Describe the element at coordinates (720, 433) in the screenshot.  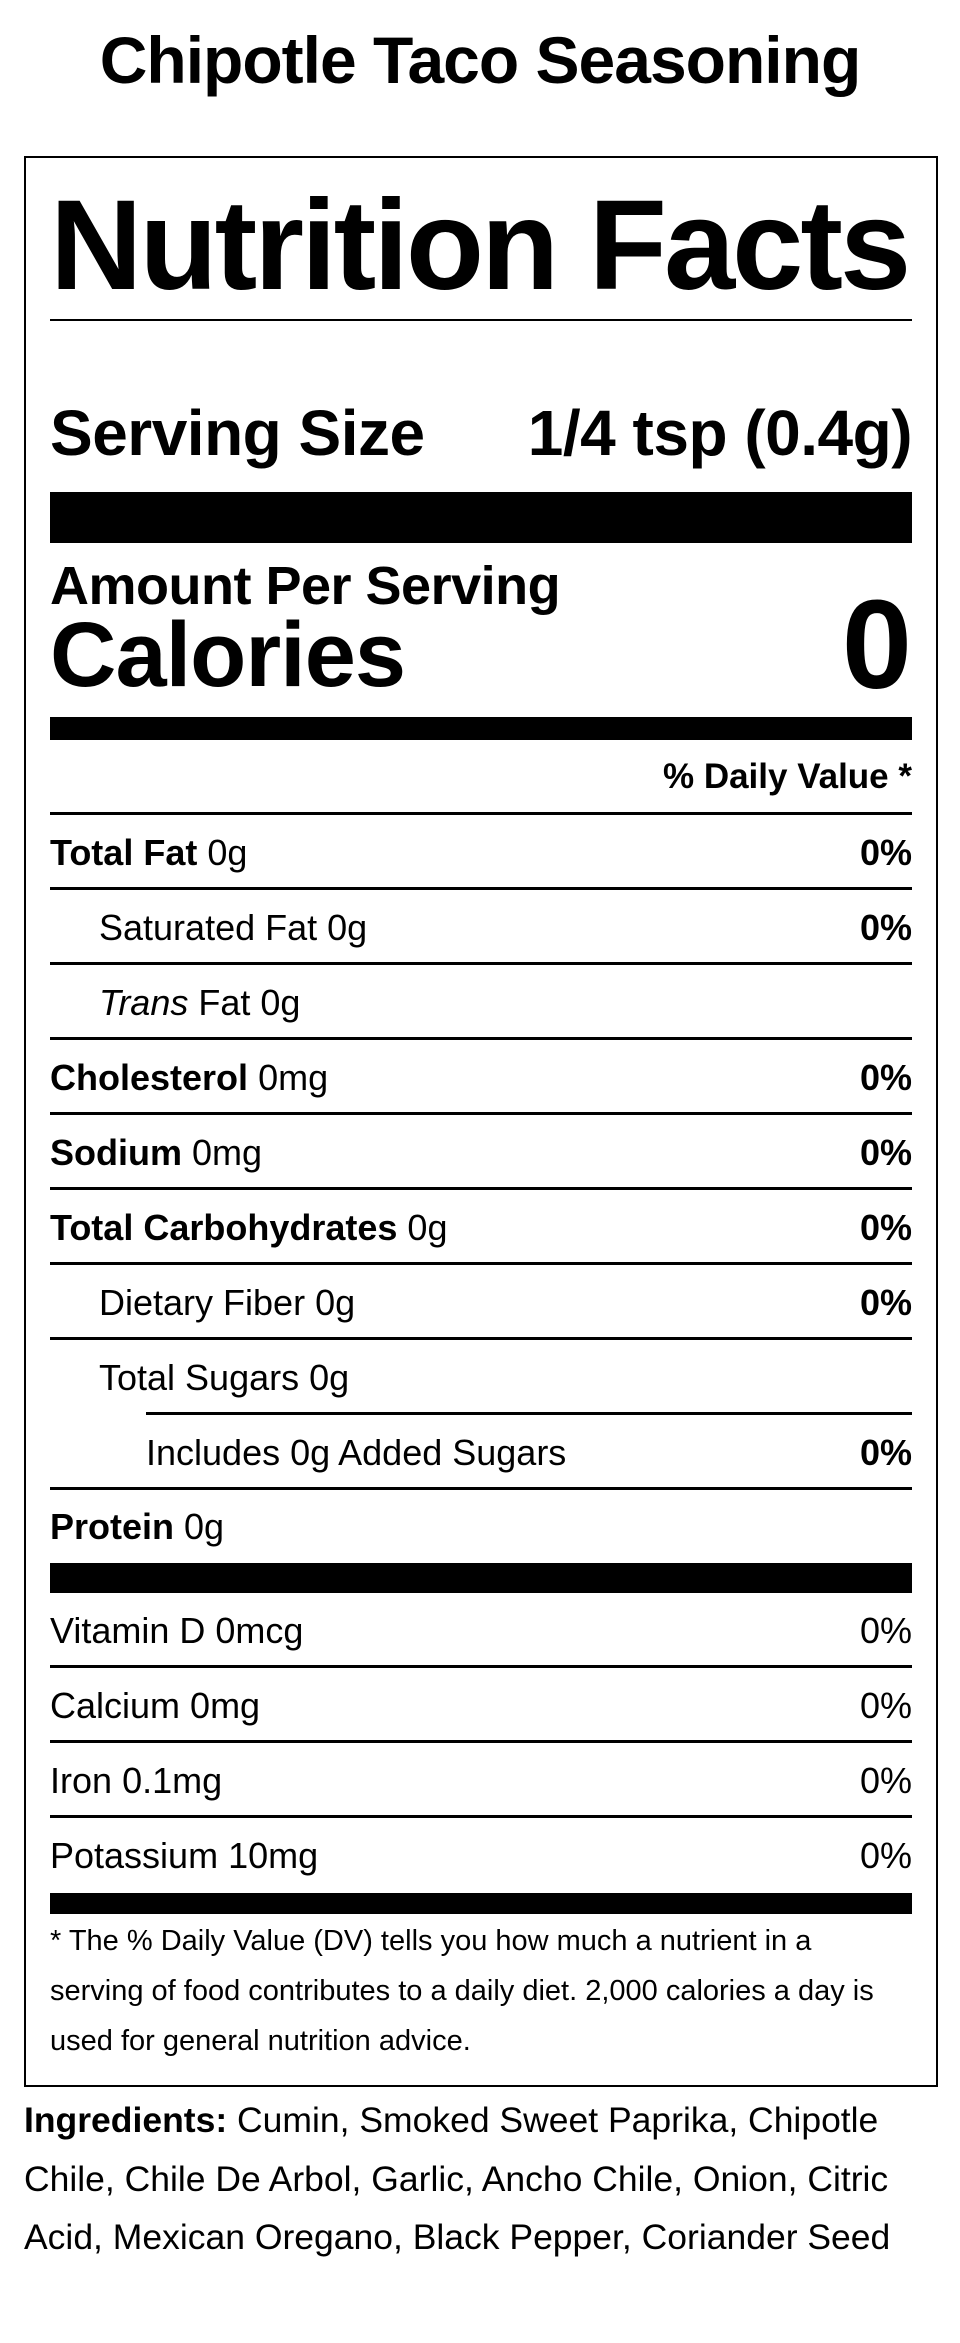
I see `serving-size-value: 1/4 tsp (0.4g)` at that location.